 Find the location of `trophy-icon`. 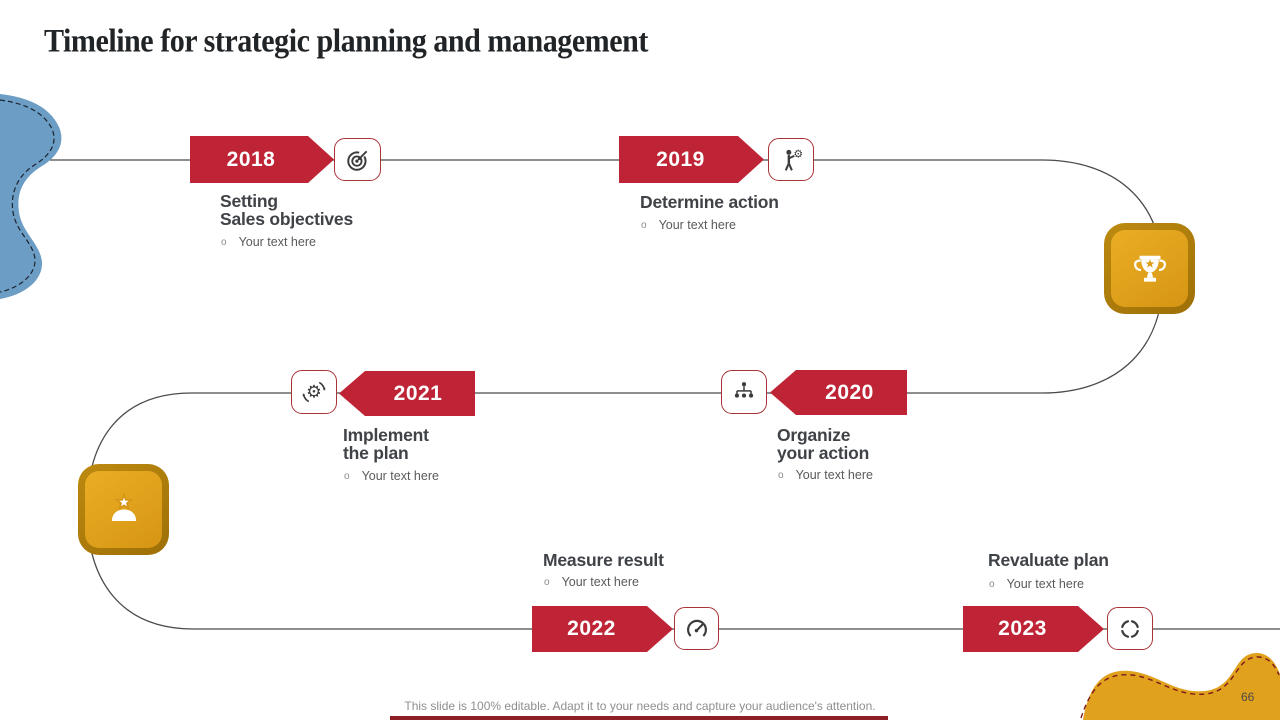

trophy-icon is located at coordinates (1149, 268).